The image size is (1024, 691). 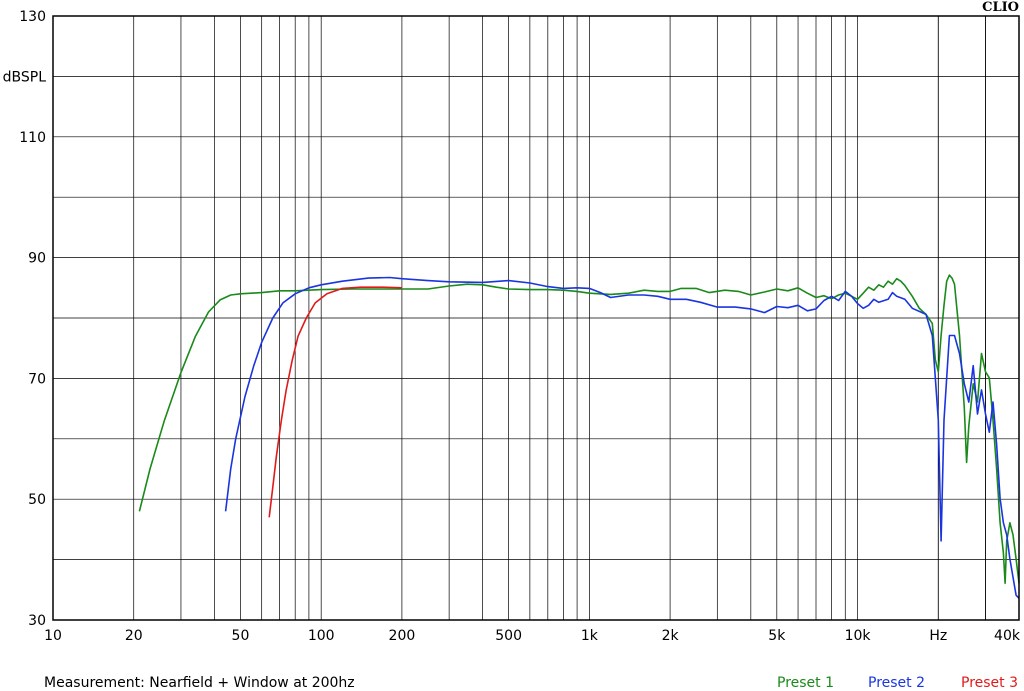 I want to click on y-tick-label: 70, so click(x=37, y=379).